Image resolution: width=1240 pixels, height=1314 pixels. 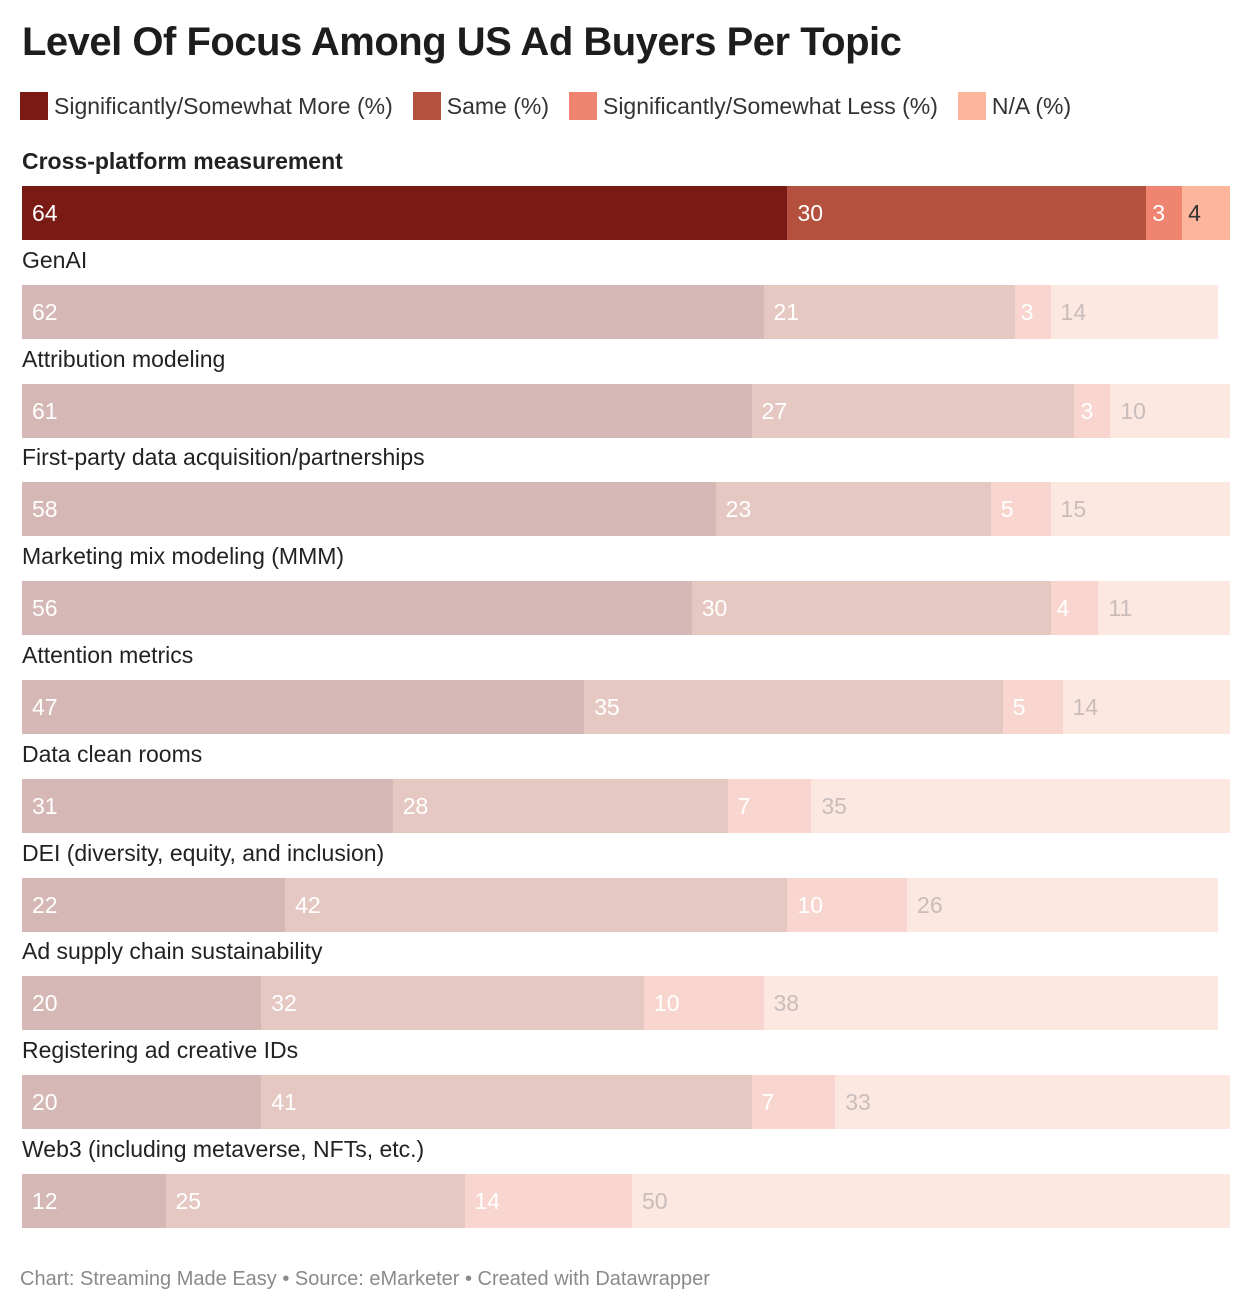 What do you see at coordinates (315, 1201) in the screenshot?
I see `bar-segment: 25` at bounding box center [315, 1201].